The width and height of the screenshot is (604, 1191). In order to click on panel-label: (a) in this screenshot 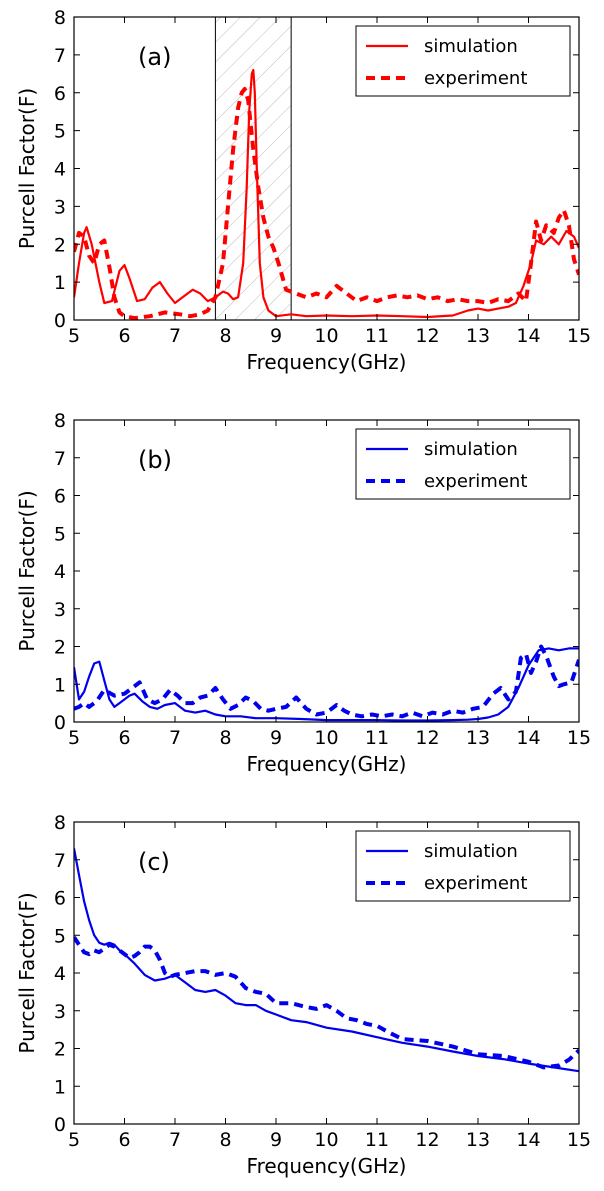, I will do `click(154, 57)`.